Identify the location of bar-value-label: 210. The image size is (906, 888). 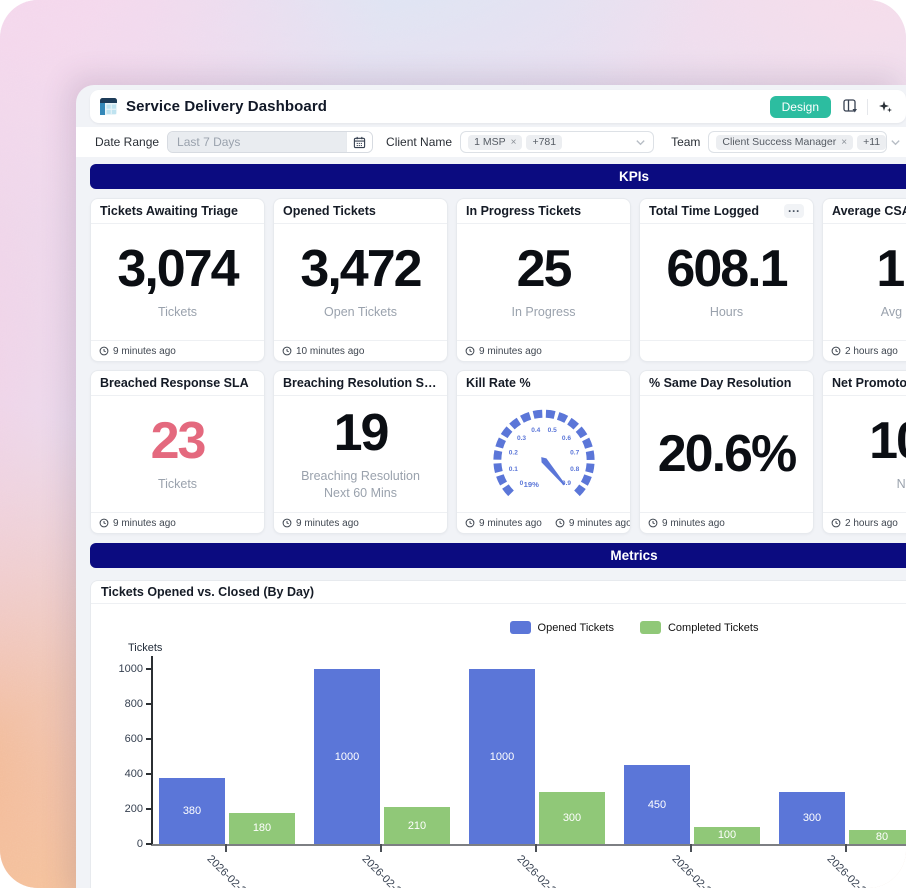
(417, 825).